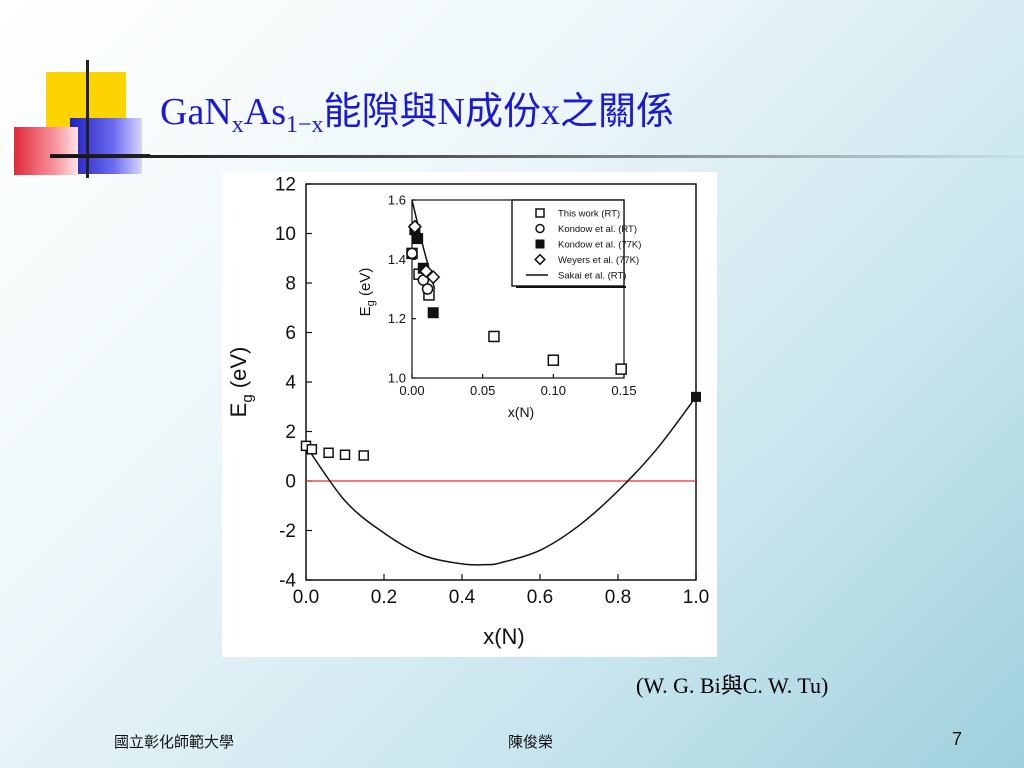  Describe the element at coordinates (174, 743) in the screenshot. I see `footer-institution: 國立彰化師範大學` at that location.